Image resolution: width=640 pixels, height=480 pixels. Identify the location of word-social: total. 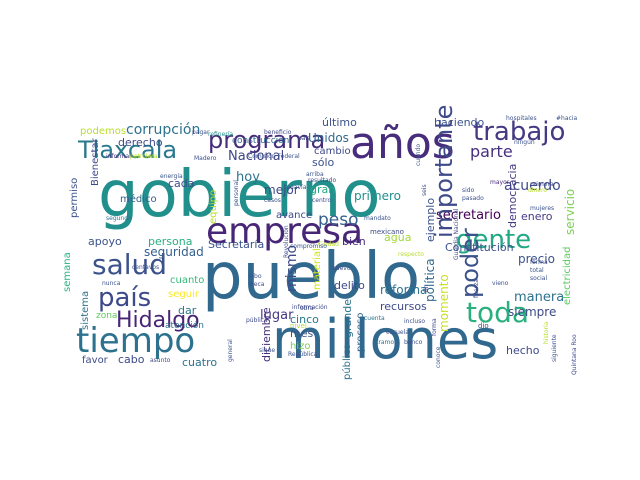
(537, 270).